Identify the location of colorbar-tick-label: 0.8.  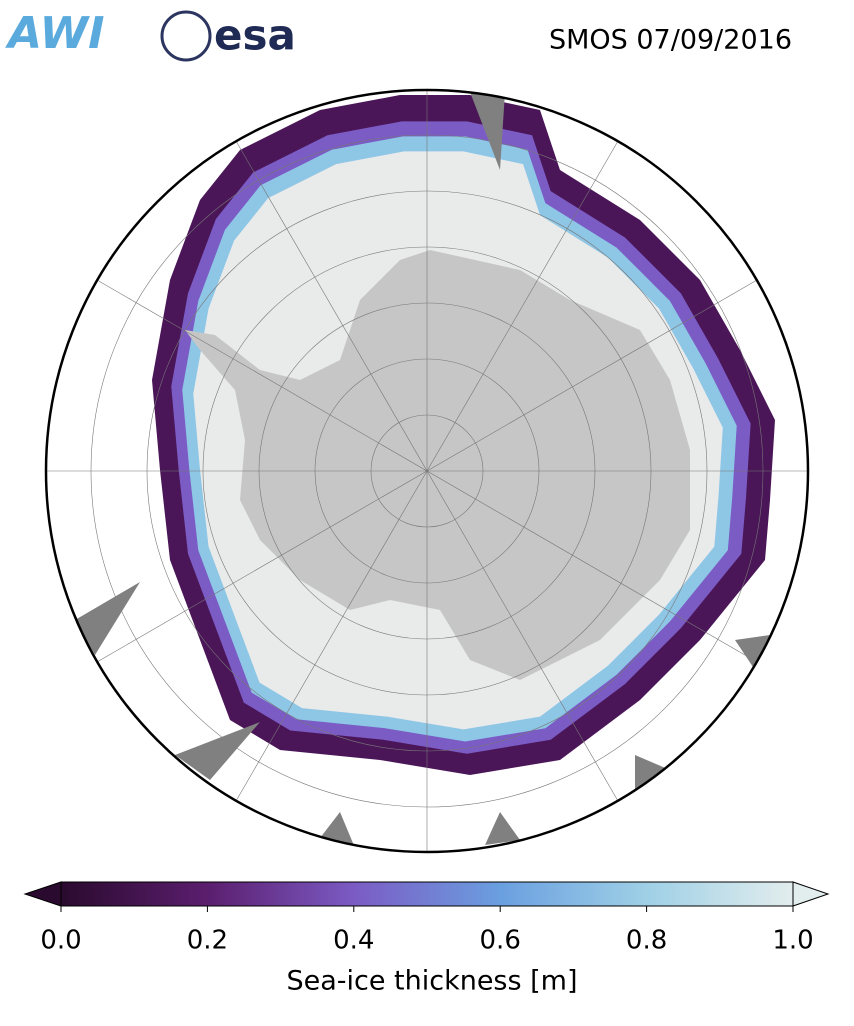
(646, 941).